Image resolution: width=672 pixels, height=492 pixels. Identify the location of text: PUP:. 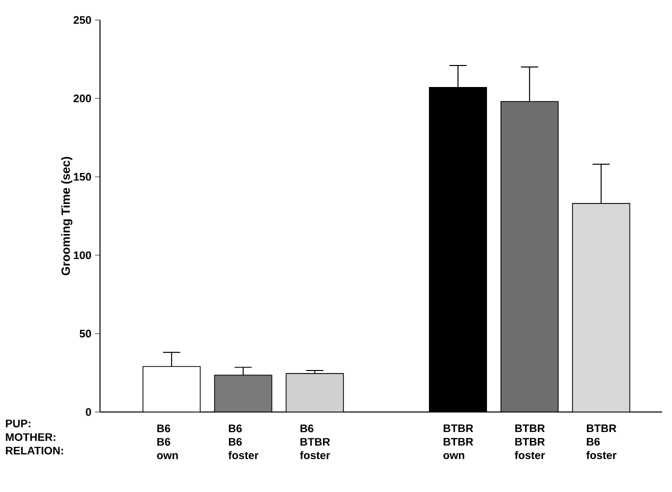
(18, 424).